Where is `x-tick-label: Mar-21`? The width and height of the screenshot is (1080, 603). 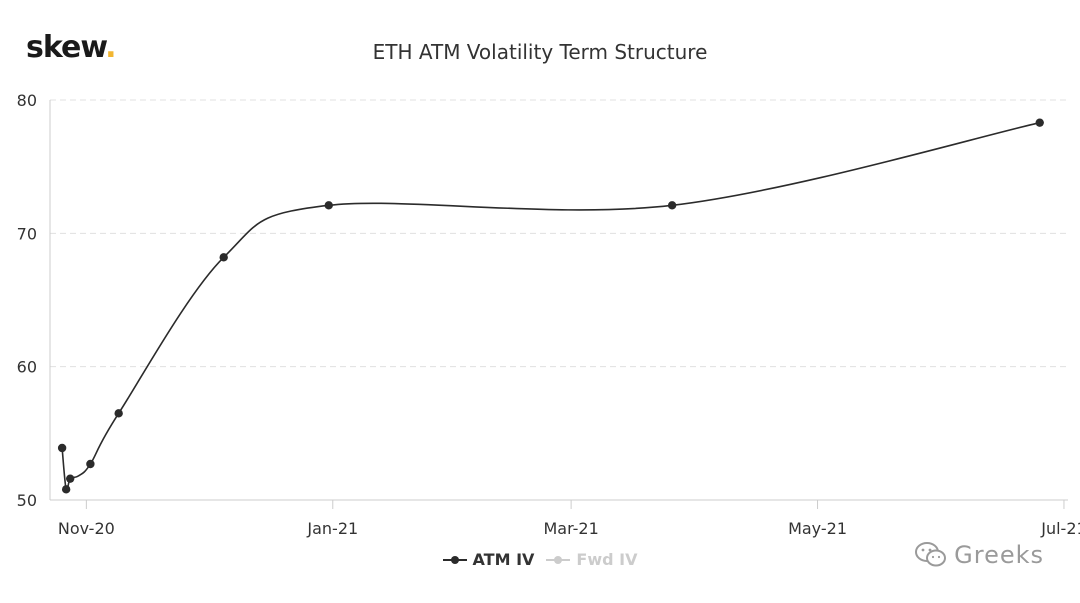 x-tick-label: Mar-21 is located at coordinates (570, 528).